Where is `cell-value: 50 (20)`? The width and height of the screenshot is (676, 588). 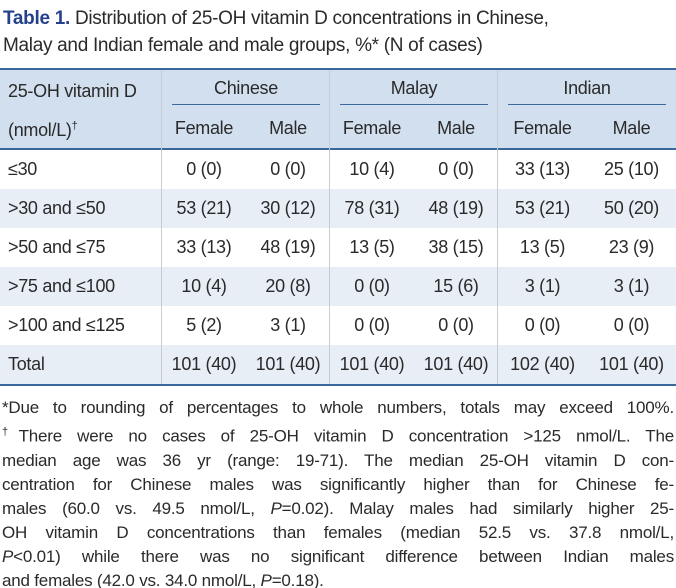 cell-value: 50 (20) is located at coordinates (631, 208).